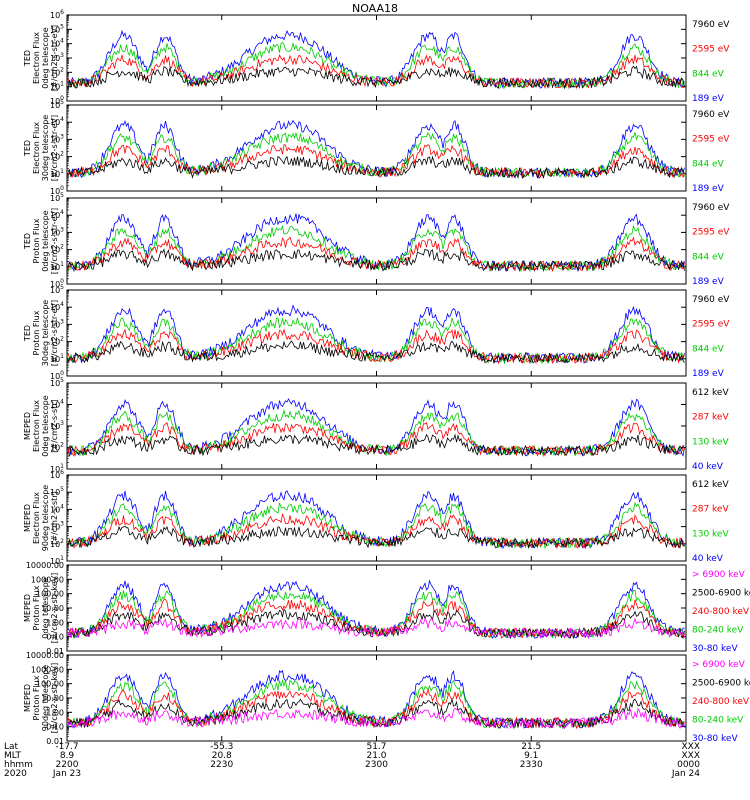 Image resolution: width=750 pixels, height=800 pixels. Describe the element at coordinates (222, 756) in the screenshot. I see `x-tick-label: 20.8` at that location.